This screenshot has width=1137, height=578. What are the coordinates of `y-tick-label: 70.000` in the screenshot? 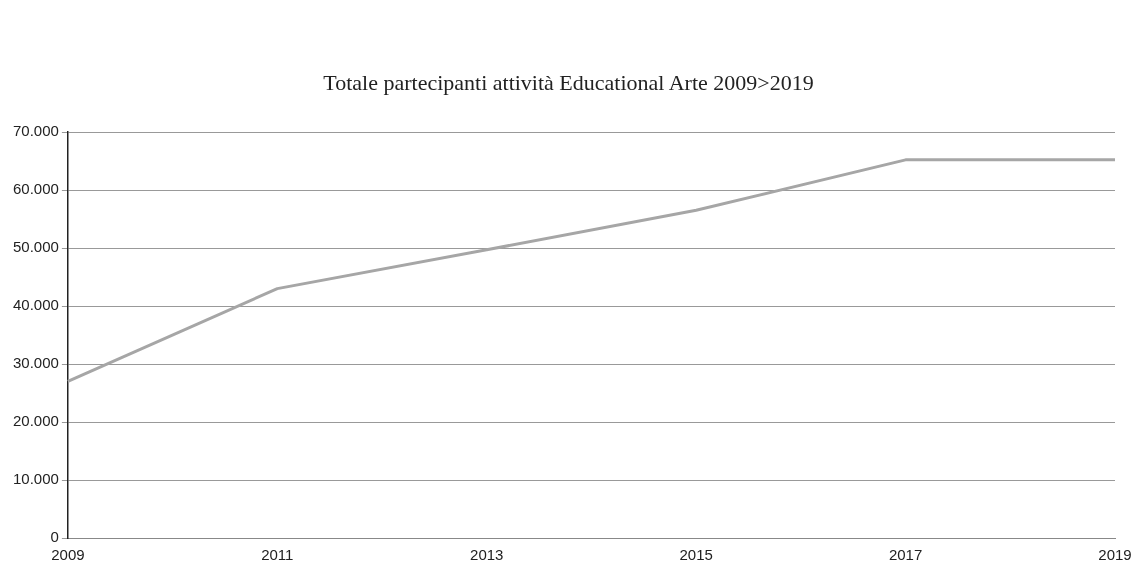 It's located at (35, 131).